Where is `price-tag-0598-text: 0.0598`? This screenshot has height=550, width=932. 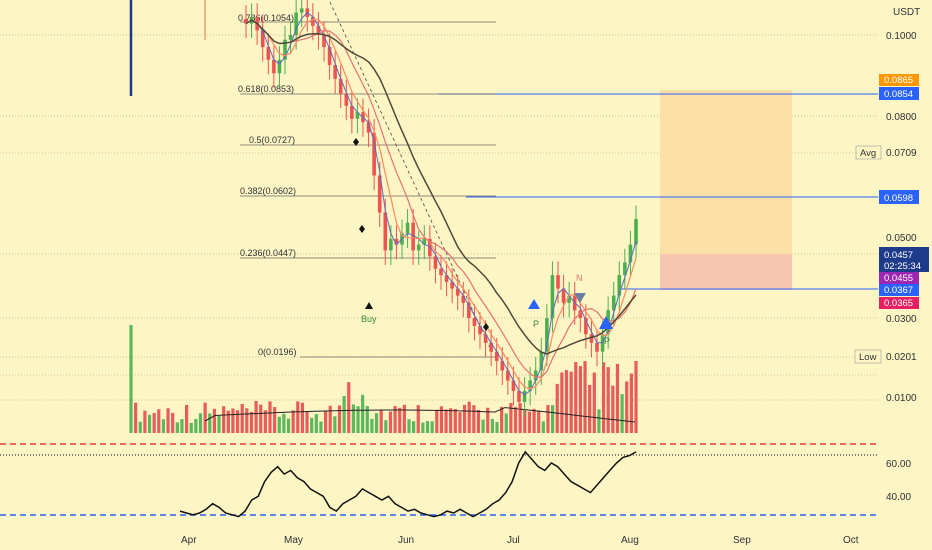
price-tag-0598-text: 0.0598 is located at coordinates (898, 198).